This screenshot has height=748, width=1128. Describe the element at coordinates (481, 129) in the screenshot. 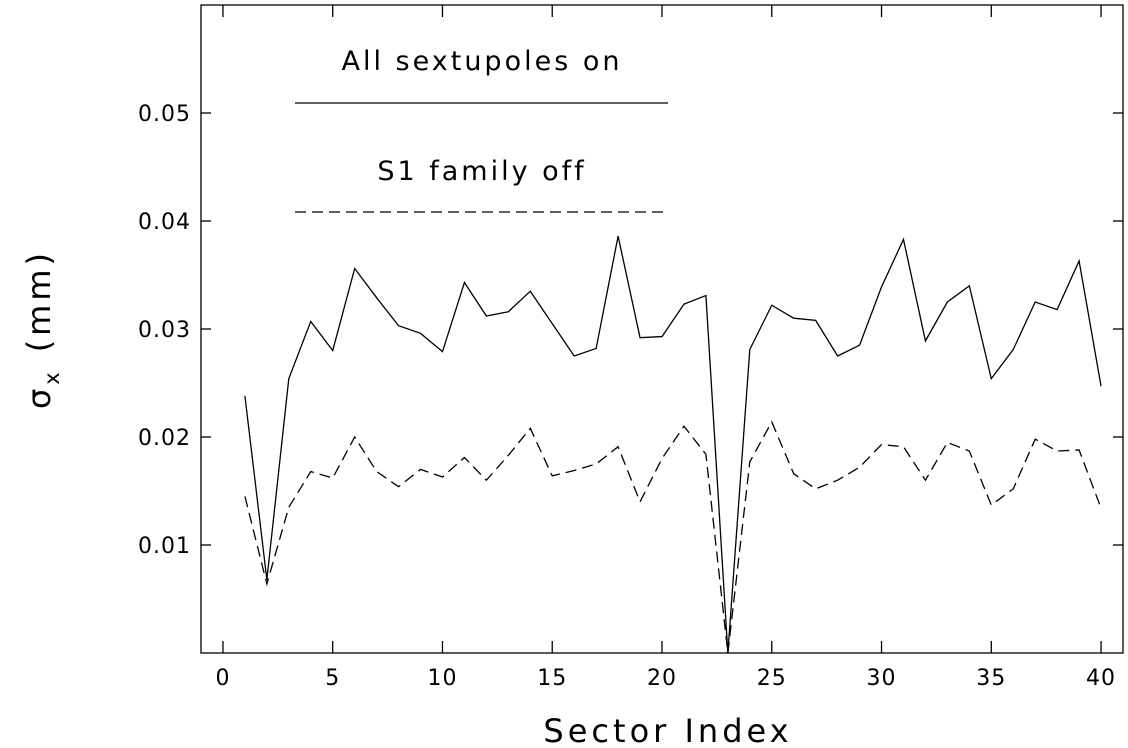

I see `legend: All sextupoles on S1 family off` at that location.